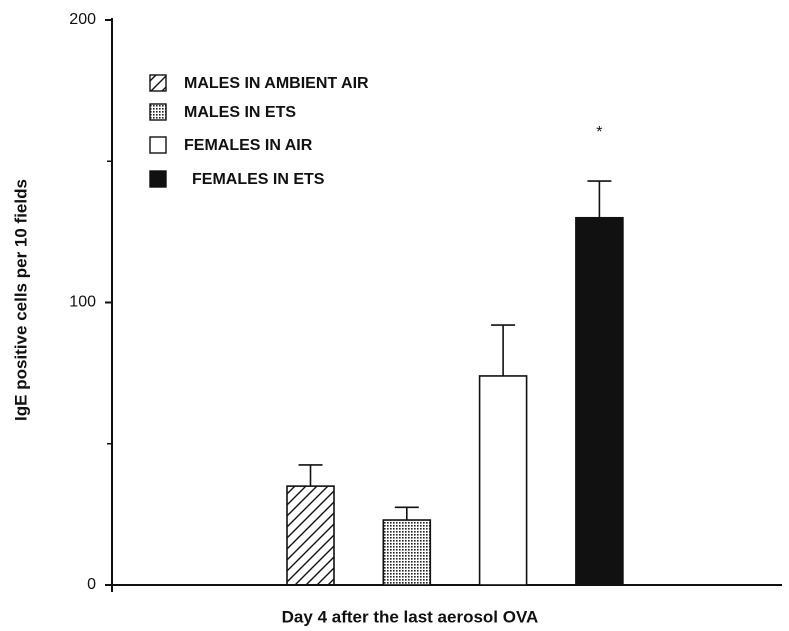 This screenshot has width=789, height=631. Describe the element at coordinates (248, 145) in the screenshot. I see `legend-label: FEMALES IN AIR` at that location.